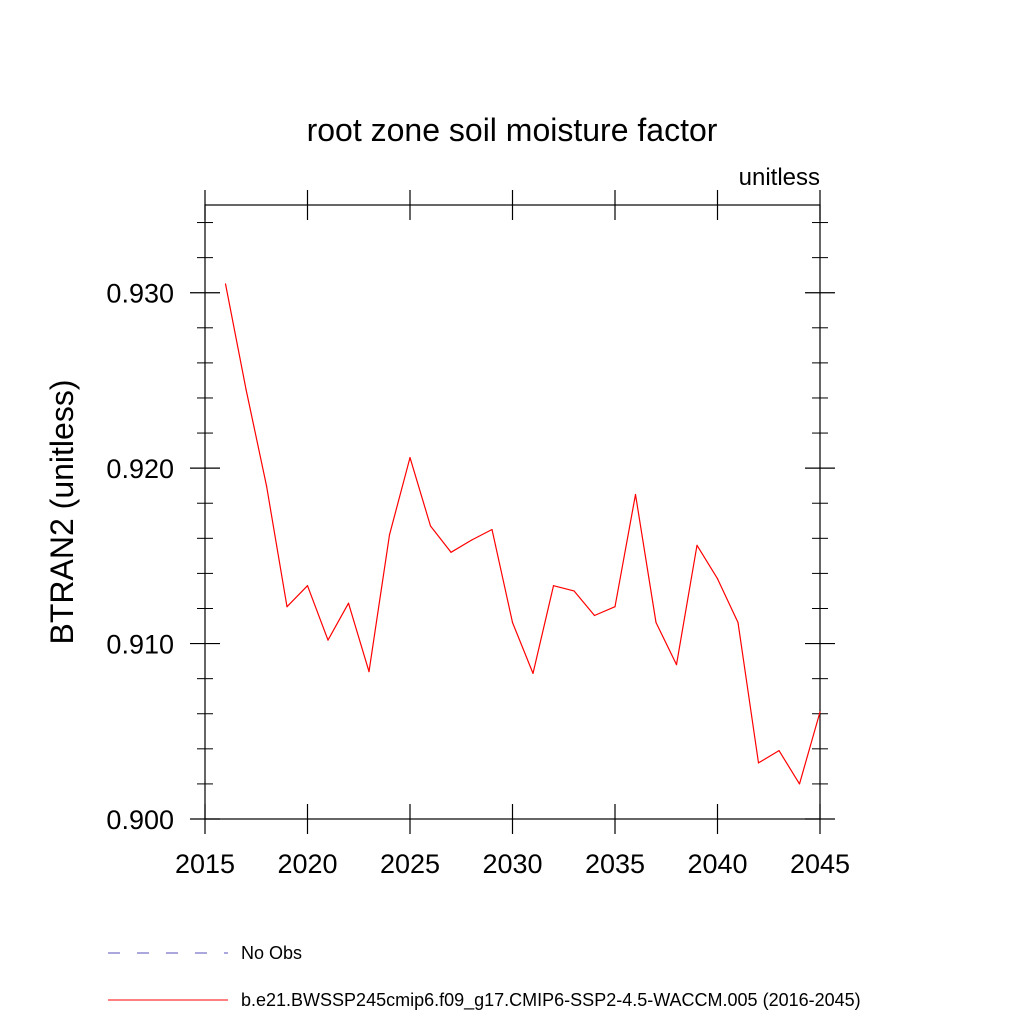  Describe the element at coordinates (205, 864) in the screenshot. I see `x-tick-label: 2015` at that location.